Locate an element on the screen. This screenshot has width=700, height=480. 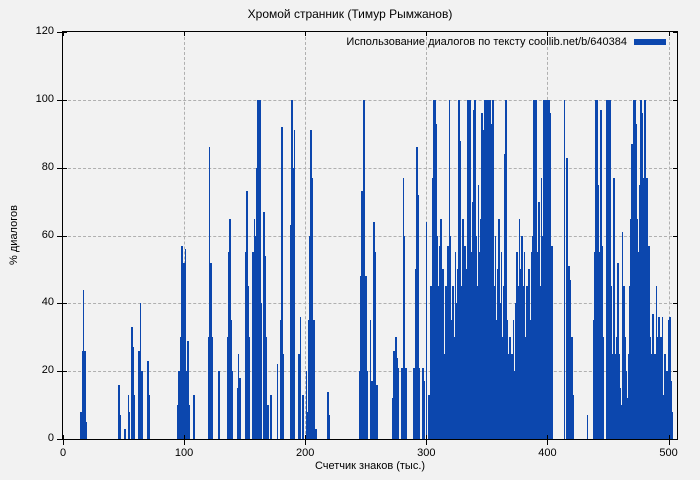
x-tick-label: 500 is located at coordinates (668, 453).